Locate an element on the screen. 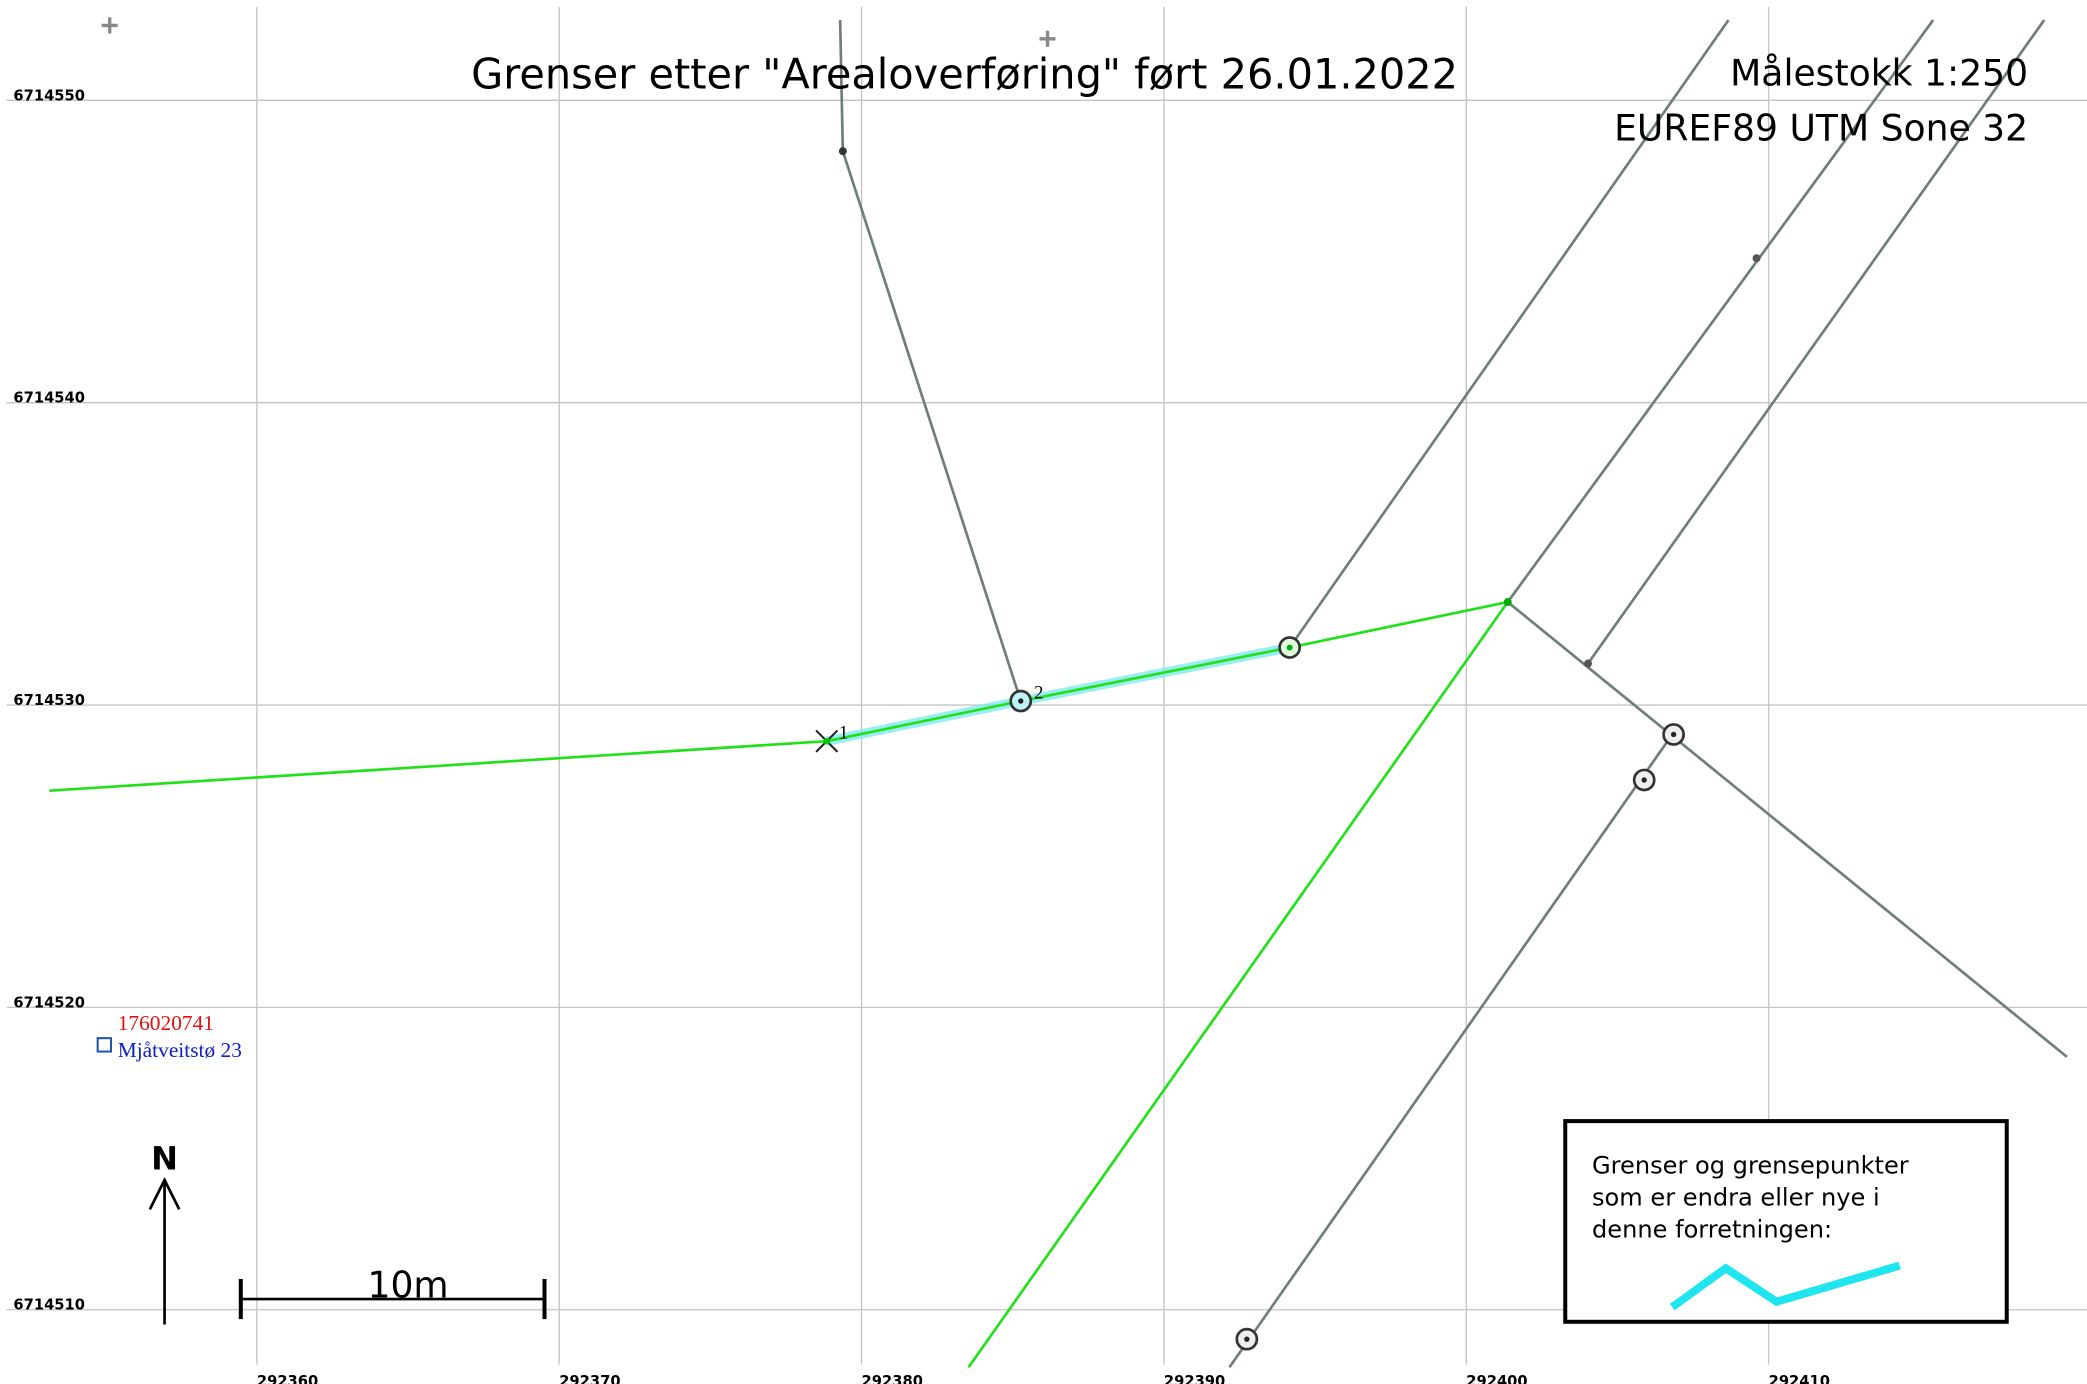 The height and width of the screenshot is (1384, 2087). easting-label: 292410 is located at coordinates (1799, 1378).